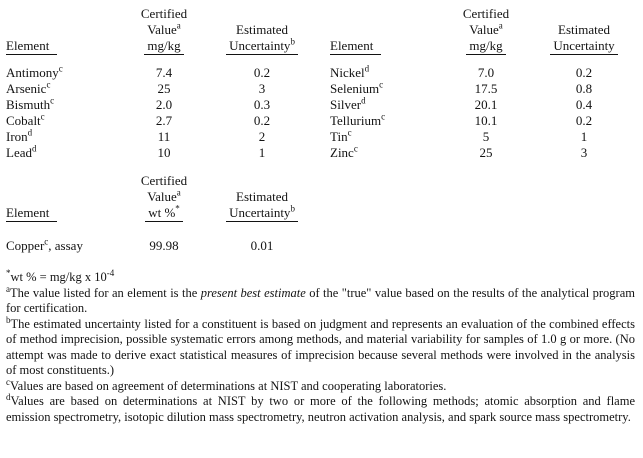 The width and height of the screenshot is (643, 458). I want to click on table-row: Cobaltc 2.7 0.2, so click(160, 120).